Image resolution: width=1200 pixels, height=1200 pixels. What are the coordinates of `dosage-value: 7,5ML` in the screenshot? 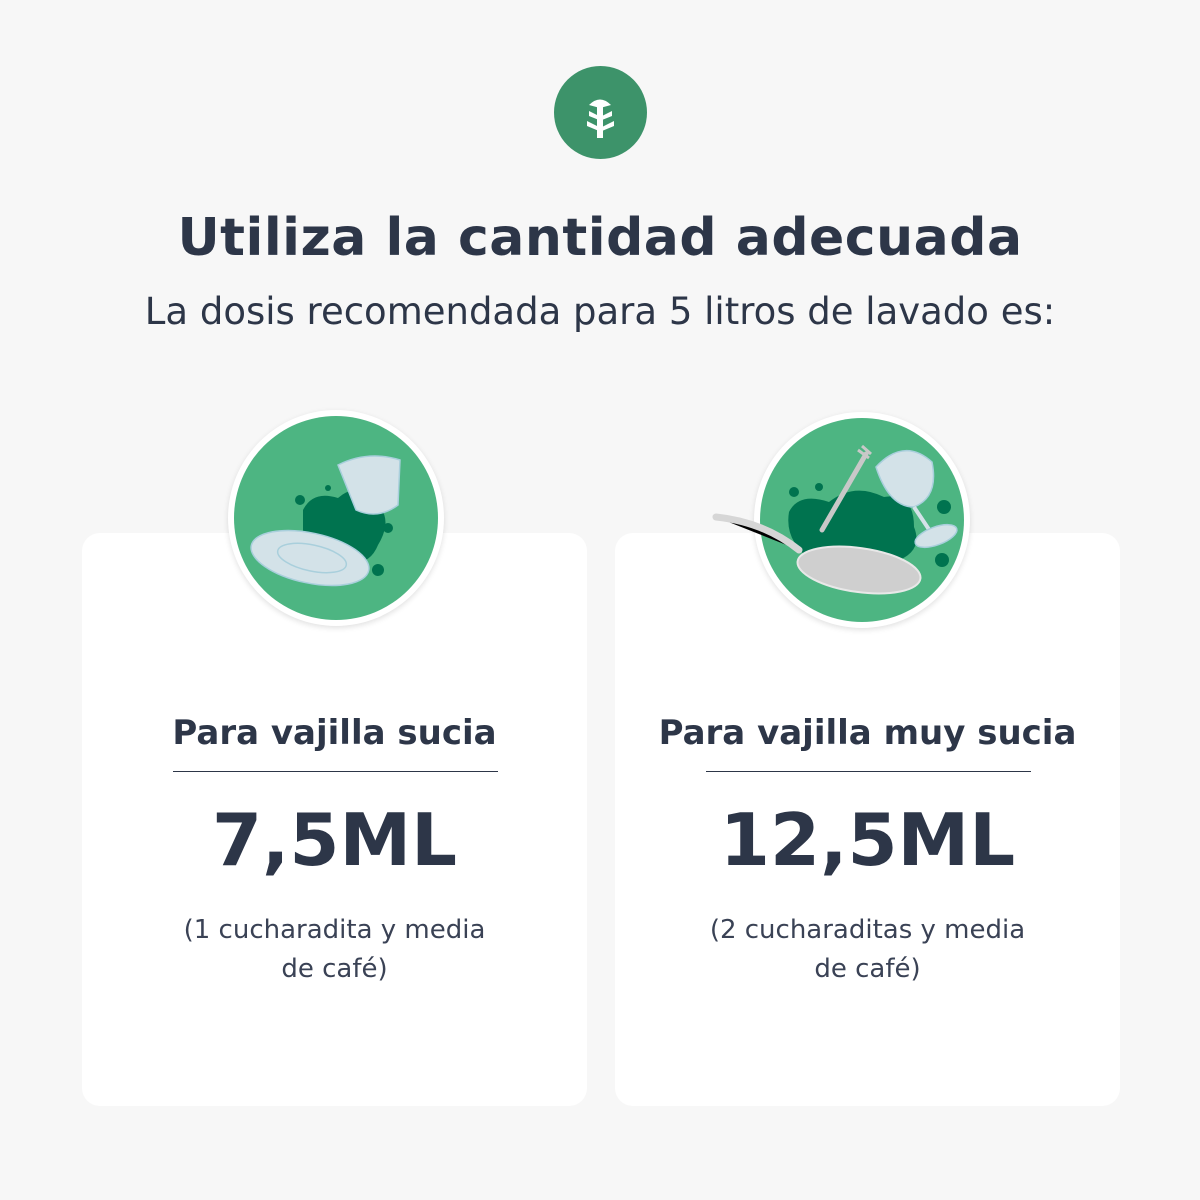 It's located at (334, 840).